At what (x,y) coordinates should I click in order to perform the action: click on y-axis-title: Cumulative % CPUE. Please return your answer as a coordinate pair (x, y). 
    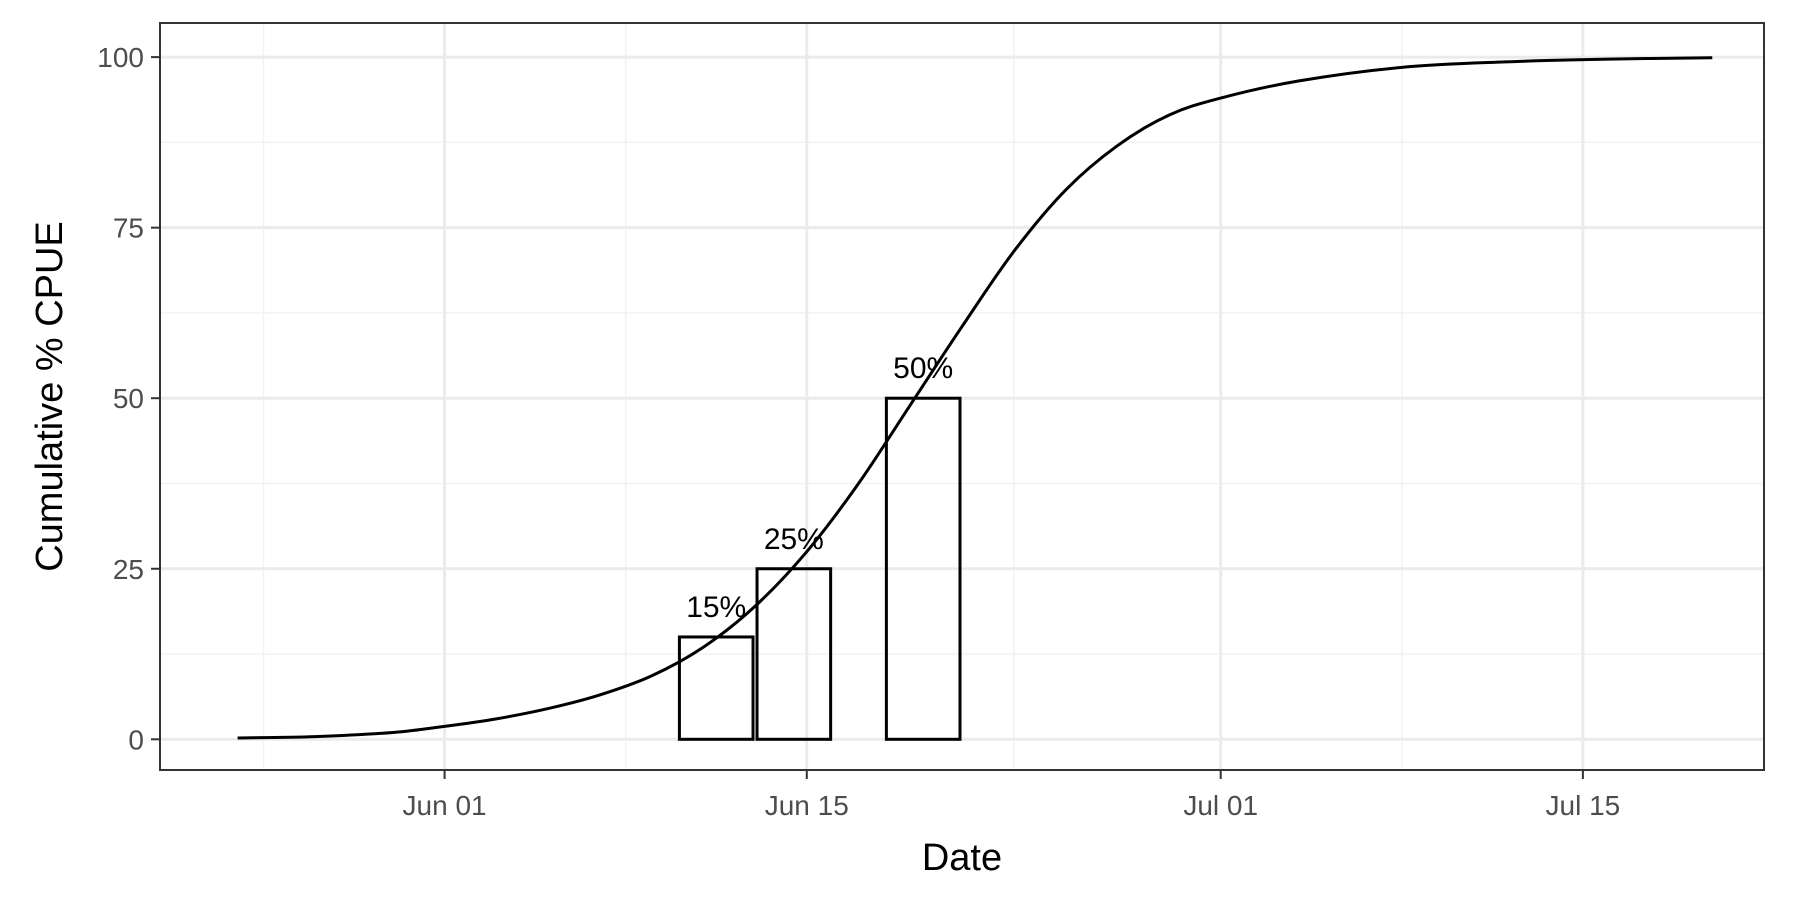
    Looking at the image, I should click on (50, 396).